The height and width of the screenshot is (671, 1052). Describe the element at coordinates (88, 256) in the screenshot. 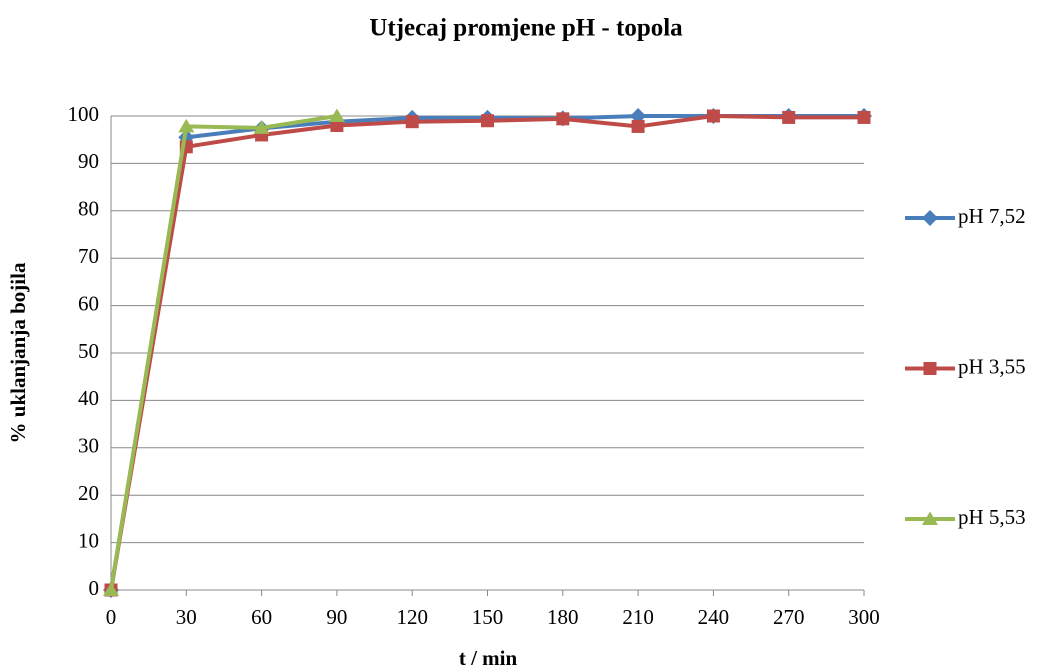

I see `y-tick-label: 70` at that location.